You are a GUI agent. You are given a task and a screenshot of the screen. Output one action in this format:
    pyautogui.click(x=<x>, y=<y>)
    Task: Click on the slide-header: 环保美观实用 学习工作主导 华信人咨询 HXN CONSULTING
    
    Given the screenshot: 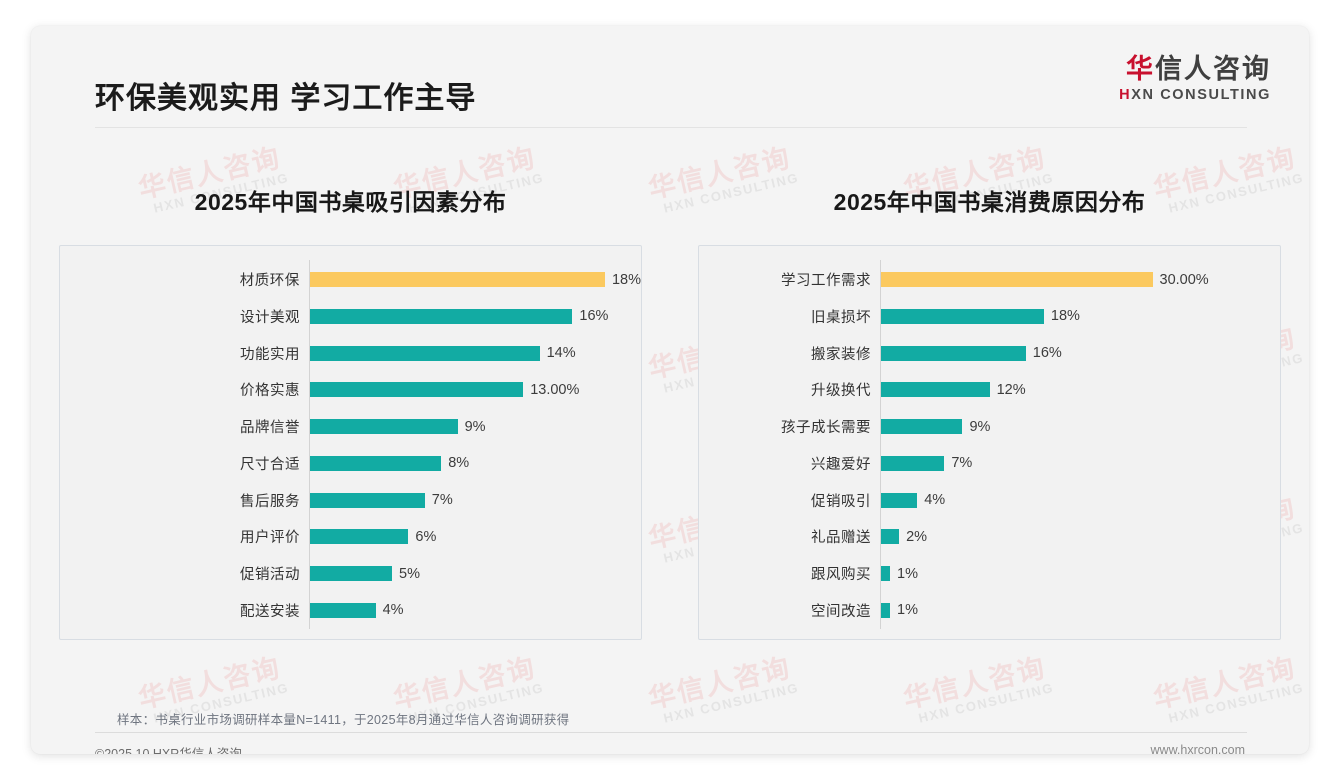 What is the action you would take?
    pyautogui.click(x=670, y=77)
    